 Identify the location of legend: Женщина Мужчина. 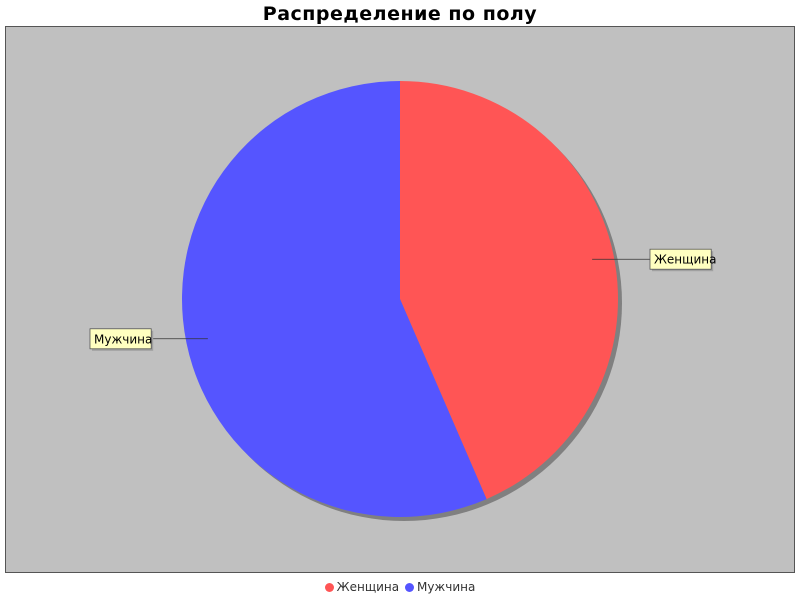
(400, 587).